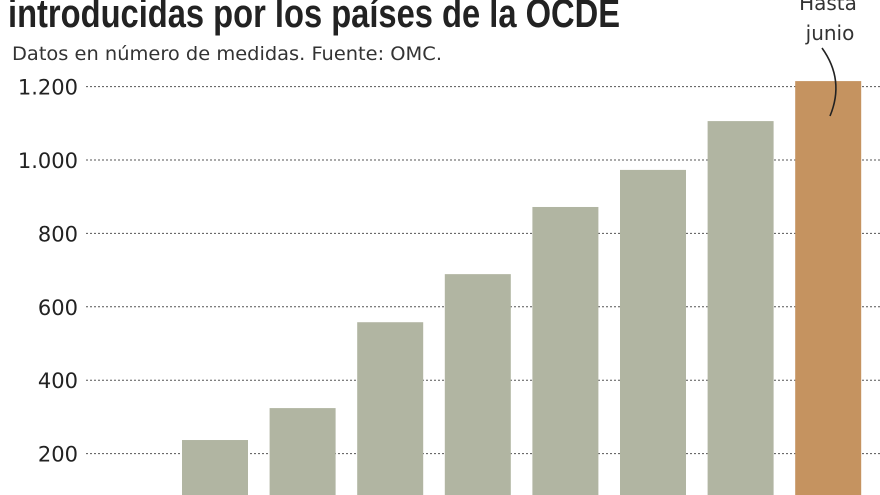  I want to click on annotation-line-1: Hasta, so click(828, 7).